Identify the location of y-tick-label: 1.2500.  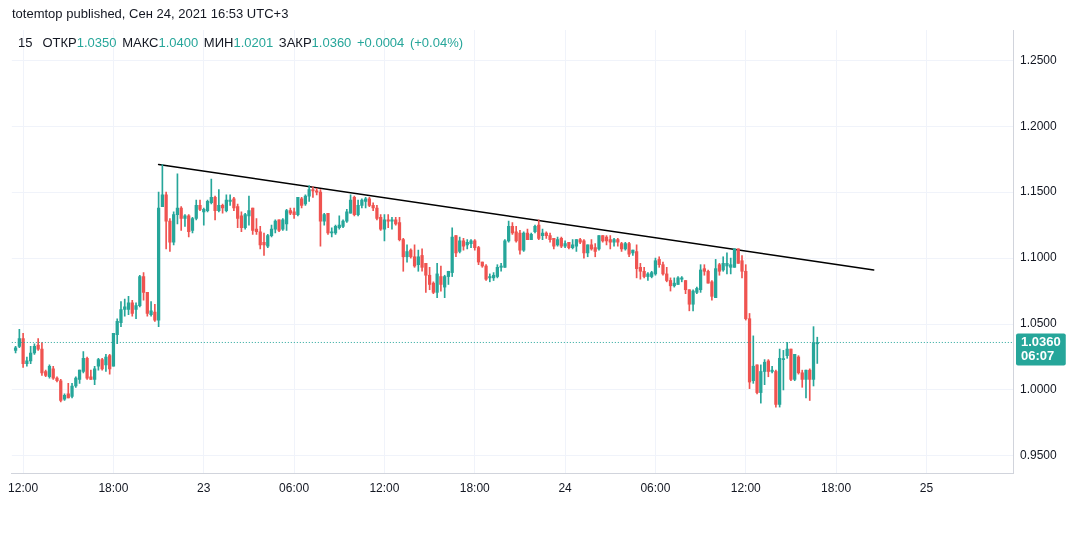
(1039, 59).